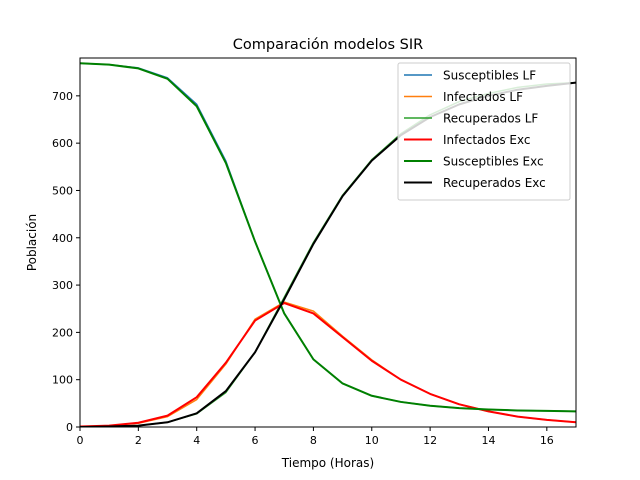 The width and height of the screenshot is (640, 480). I want to click on x-tick-label: 12, so click(430, 440).